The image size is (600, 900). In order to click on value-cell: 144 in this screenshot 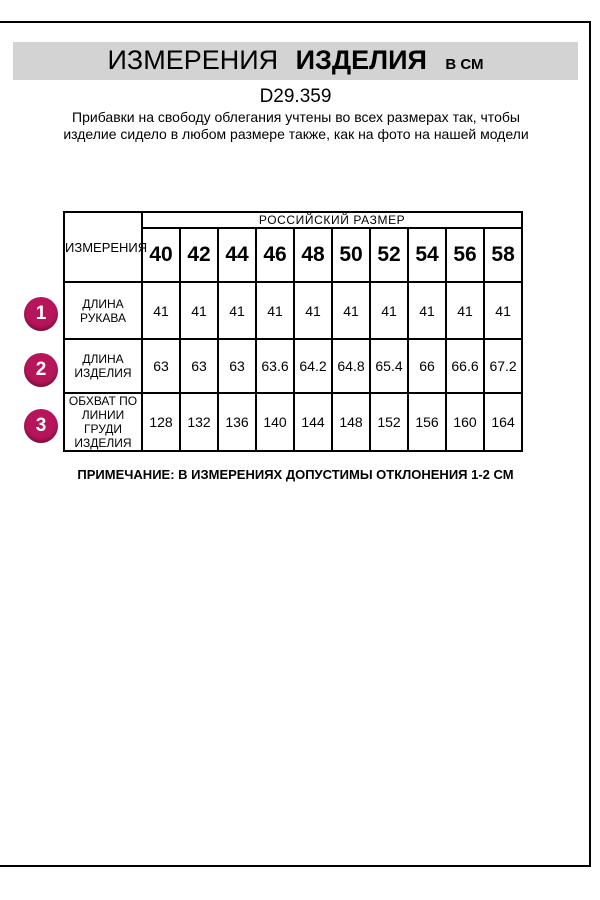, I will do `click(313, 422)`.